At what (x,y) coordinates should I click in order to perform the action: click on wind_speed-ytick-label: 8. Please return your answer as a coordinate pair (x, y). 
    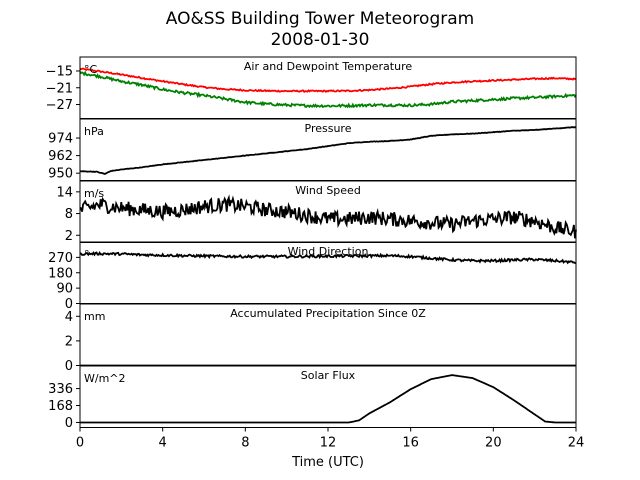
    Looking at the image, I should click on (69, 214).